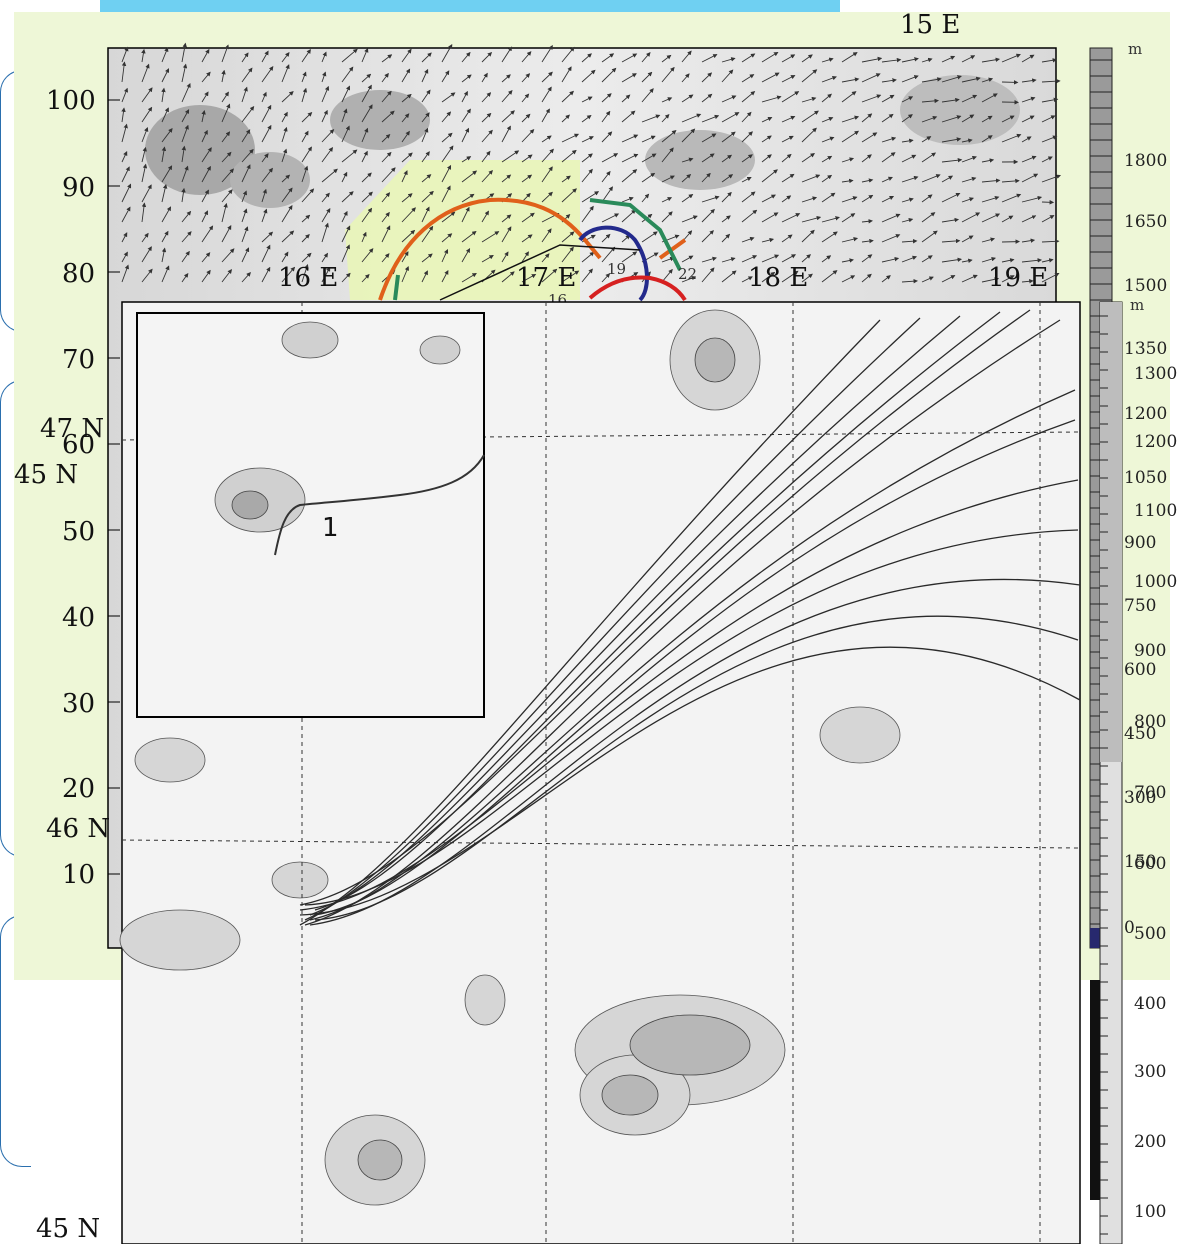 The height and width of the screenshot is (1244, 1180). I want to click on terrain-blob, so click(700, 160).